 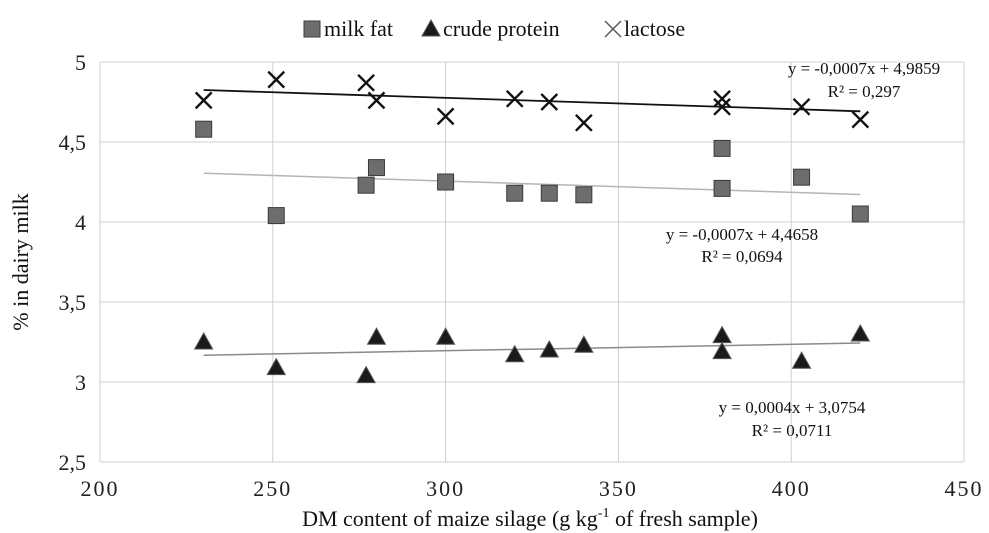 I want to click on x-axis-title-main: DM content of maize silage (g kg, so click(x=450, y=518).